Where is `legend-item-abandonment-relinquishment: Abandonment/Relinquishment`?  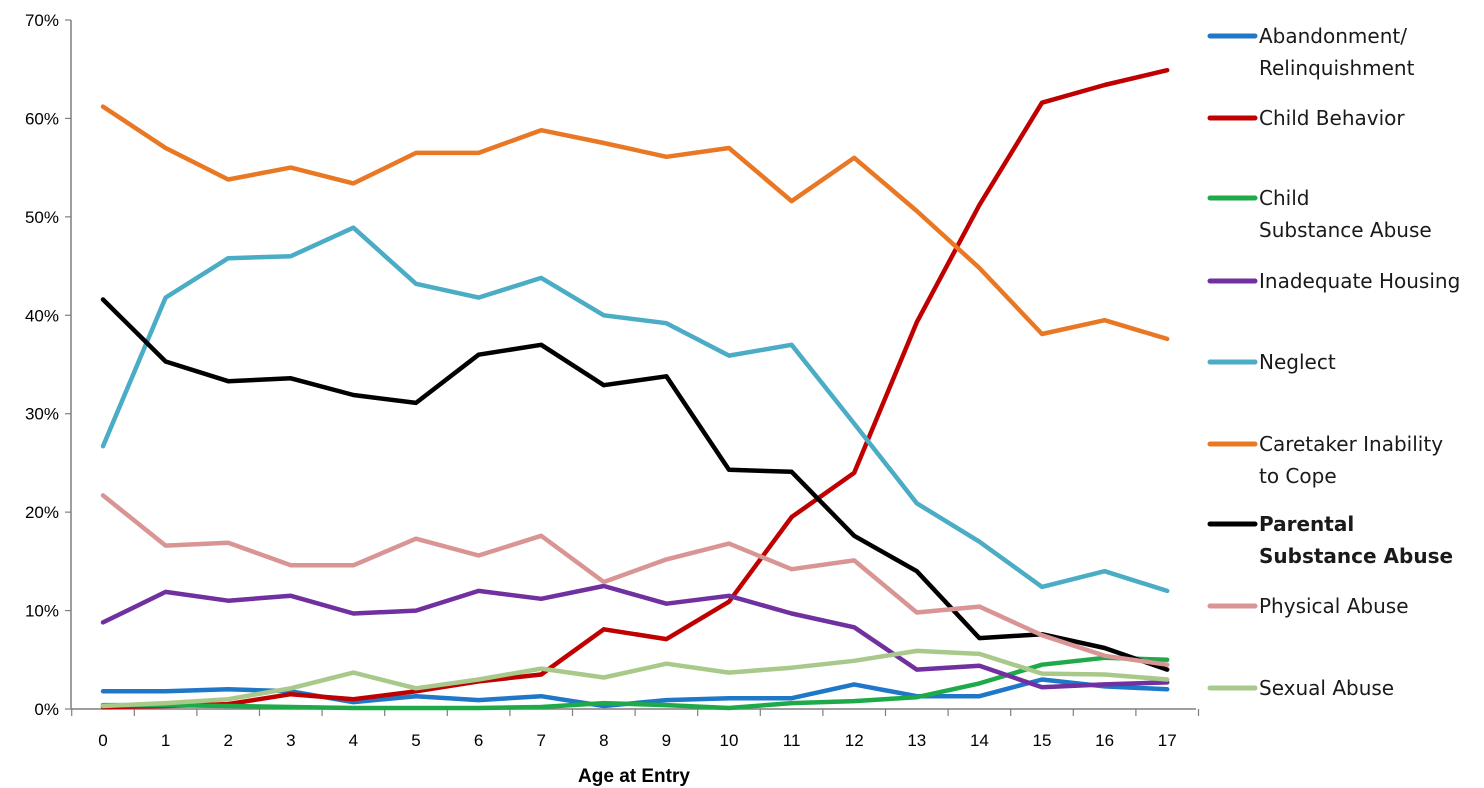 legend-item-abandonment-relinquishment: Abandonment/Relinquishment is located at coordinates (1311, 52).